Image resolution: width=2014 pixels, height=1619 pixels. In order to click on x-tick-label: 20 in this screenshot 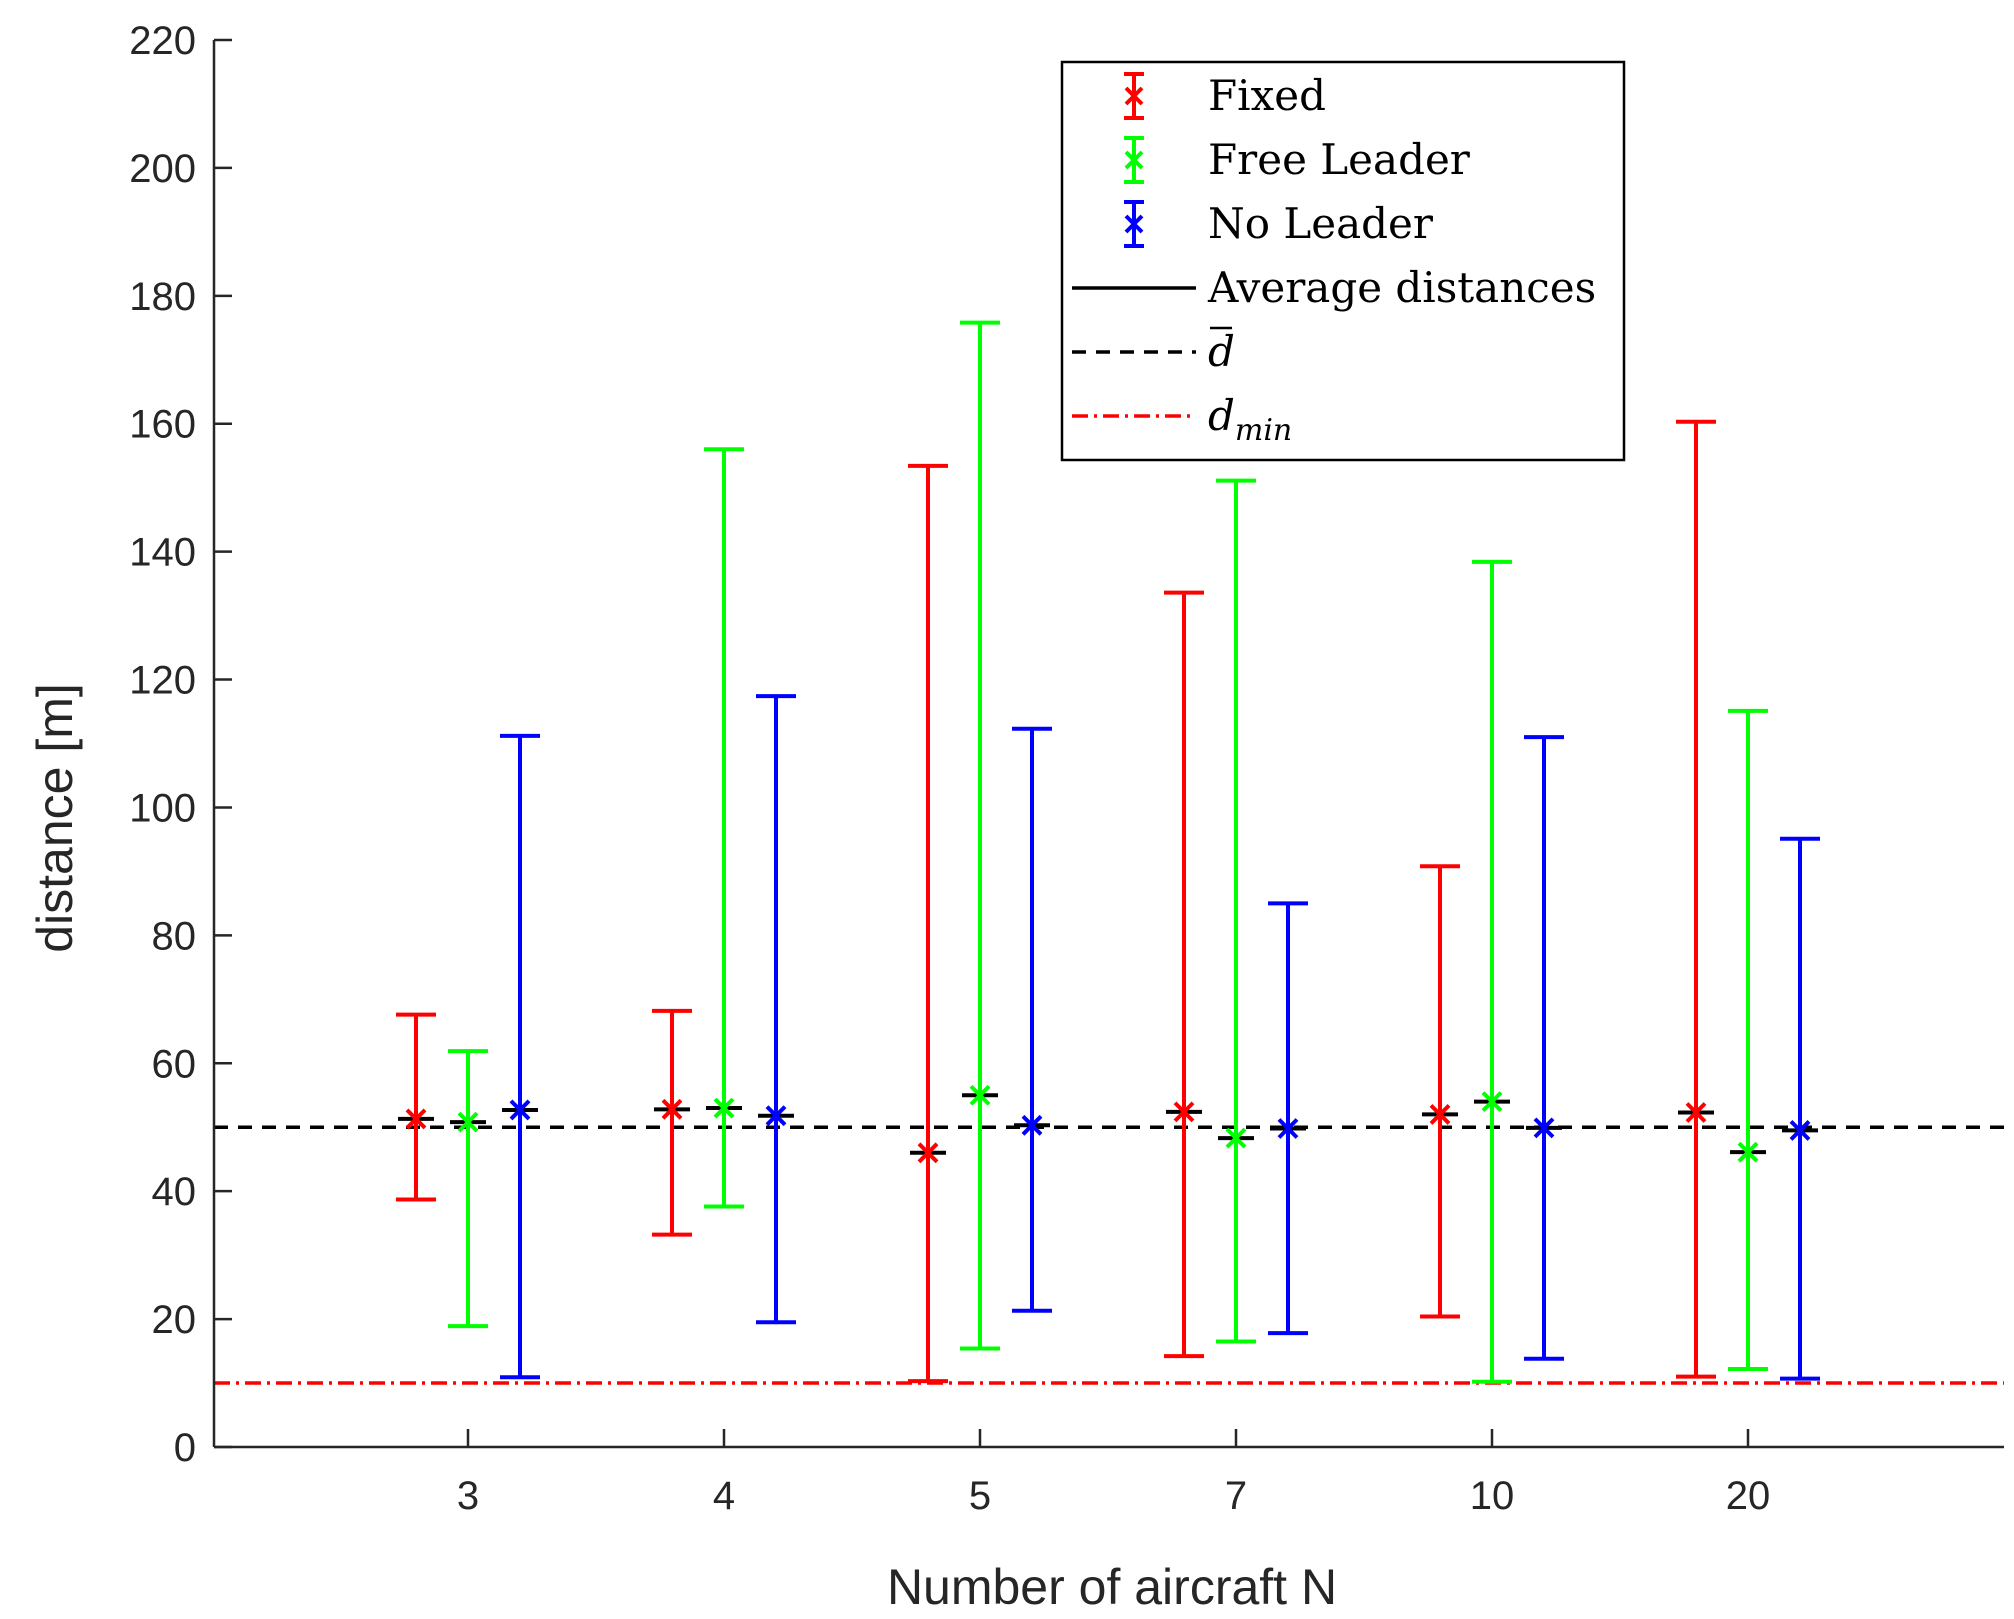, I will do `click(1748, 1496)`.